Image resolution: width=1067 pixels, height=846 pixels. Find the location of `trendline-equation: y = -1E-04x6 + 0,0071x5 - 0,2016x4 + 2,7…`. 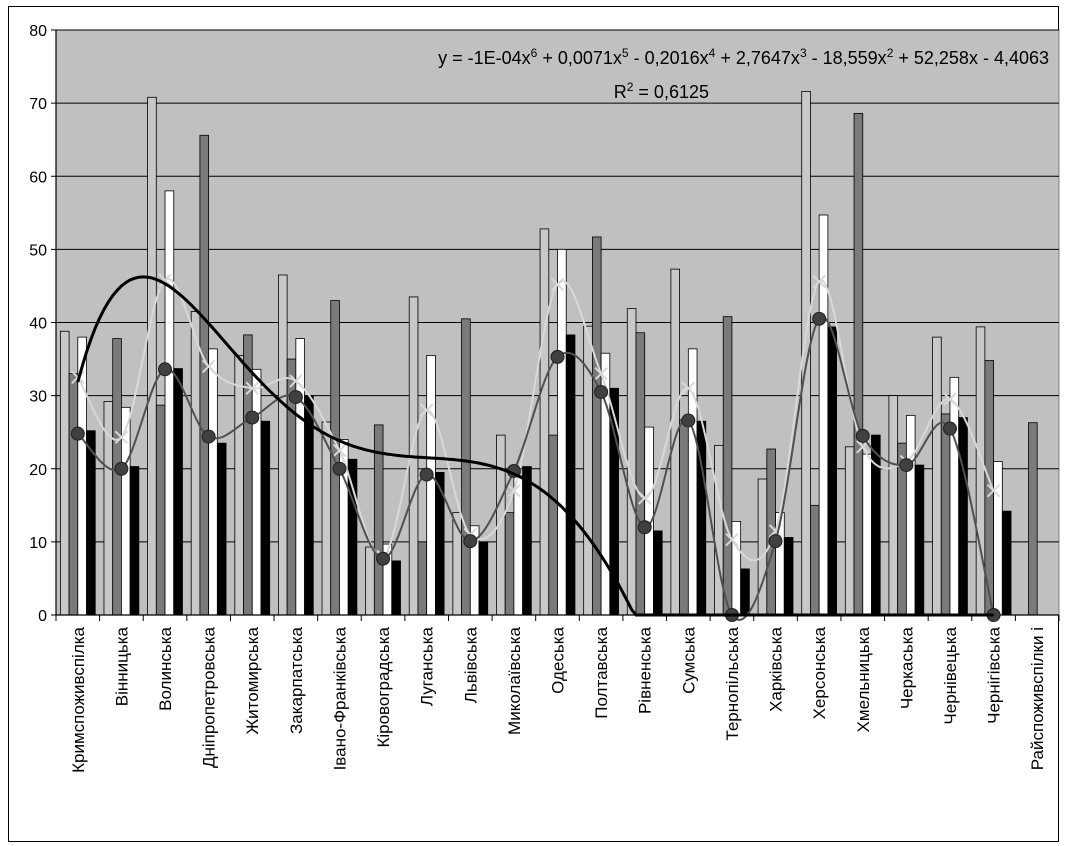

trendline-equation: y = -1E-04x6 + 0,0071x5 - 0,2016x4 + 2,7… is located at coordinates (743, 57).